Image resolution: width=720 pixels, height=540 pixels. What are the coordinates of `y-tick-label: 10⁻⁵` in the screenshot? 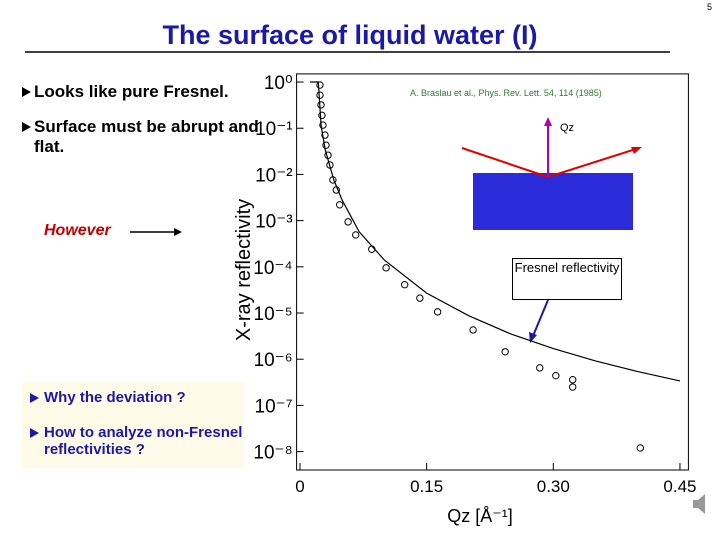 It's located at (273, 314).